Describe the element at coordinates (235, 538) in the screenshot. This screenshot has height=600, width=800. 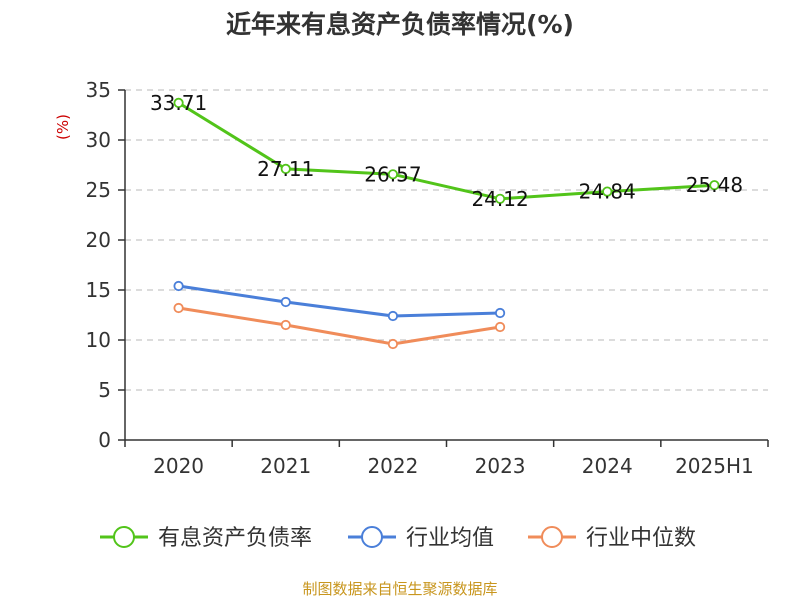
I see `legend-label-0: 有息资产负债率` at that location.